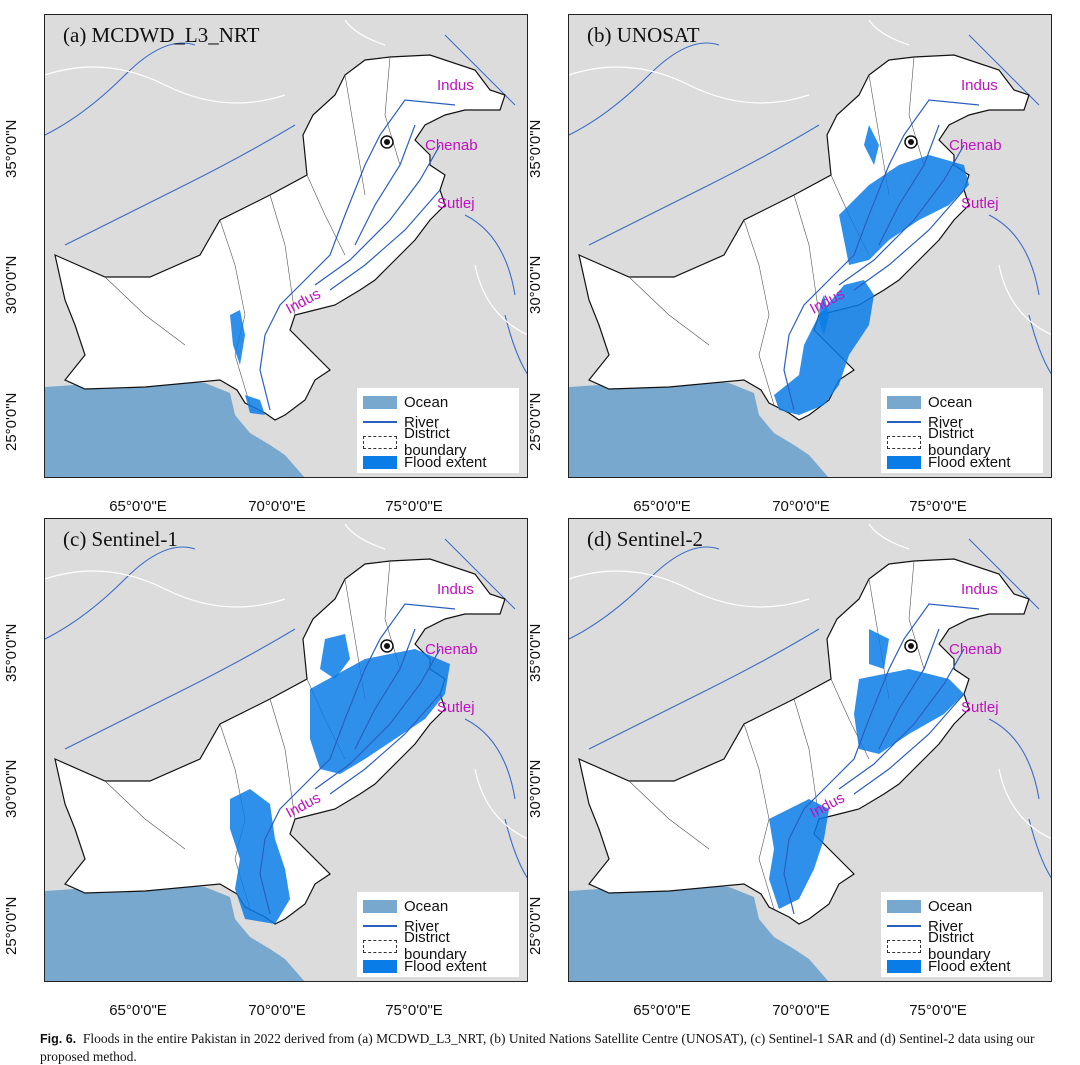 The width and height of the screenshot is (1080, 1065). What do you see at coordinates (247, 362) in the screenshot?
I see `flood-extent` at bounding box center [247, 362].